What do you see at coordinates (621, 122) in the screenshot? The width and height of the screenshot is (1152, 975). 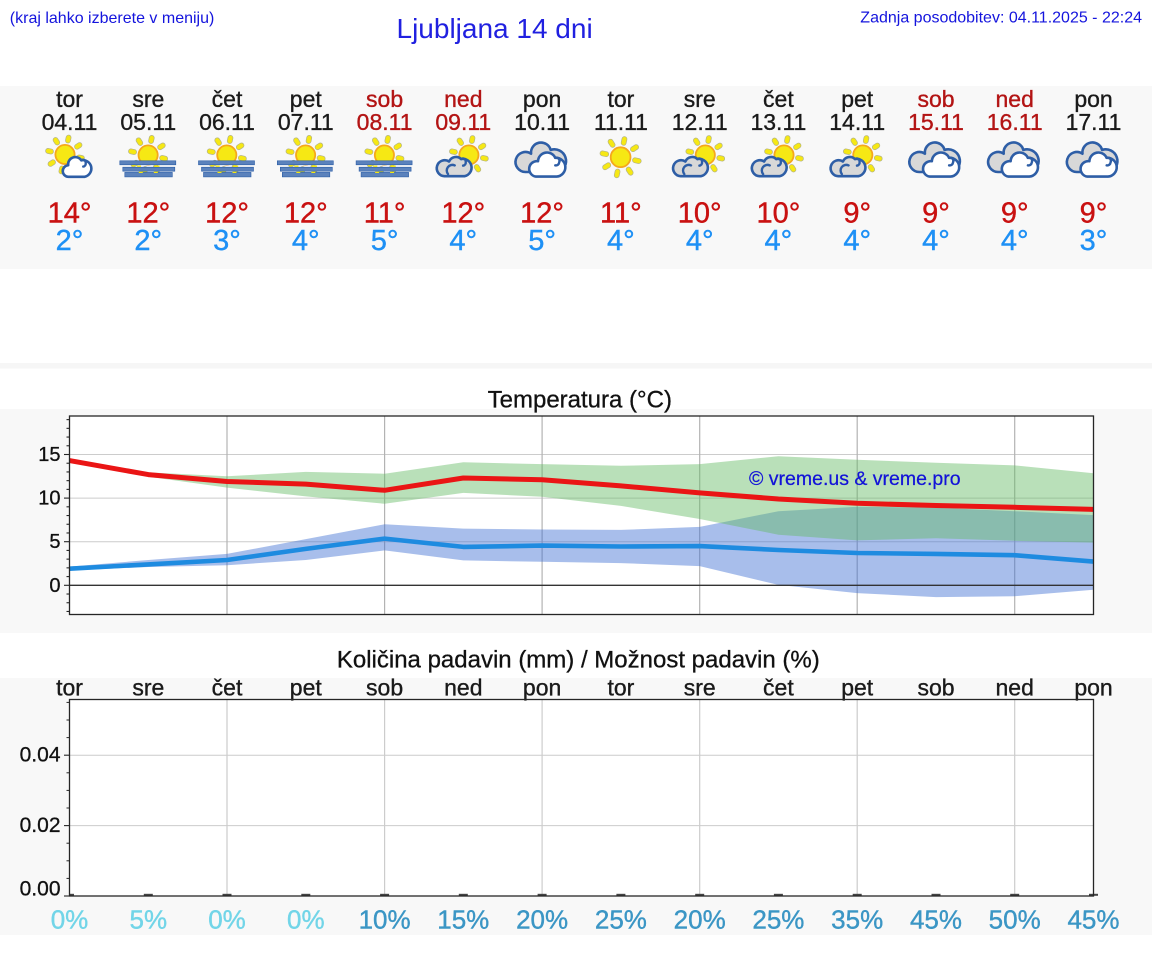 I see `svg-text: 11.11` at bounding box center [621, 122].